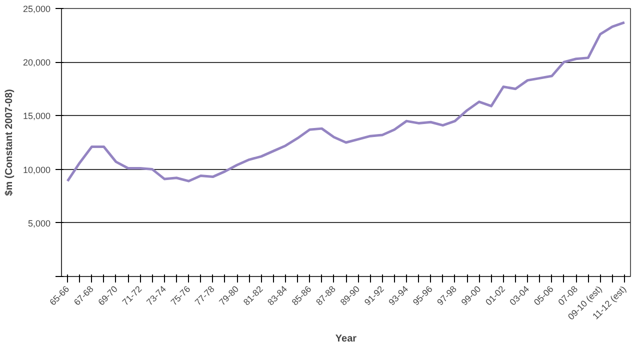 The width and height of the screenshot is (640, 347). Describe the element at coordinates (9, 142) in the screenshot. I see `y-axis-title: $m (Constant 2007-08)` at that location.